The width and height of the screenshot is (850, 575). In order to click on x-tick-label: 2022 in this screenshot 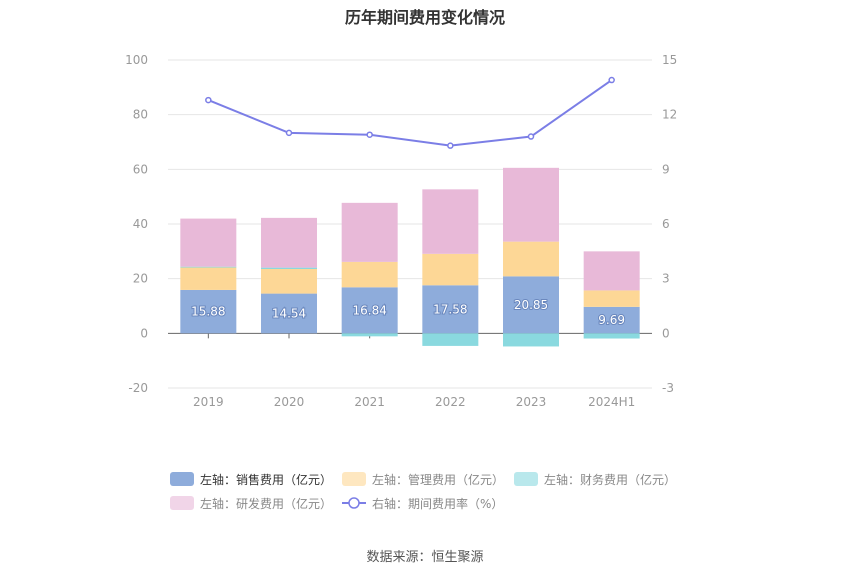, I will do `click(450, 402)`.